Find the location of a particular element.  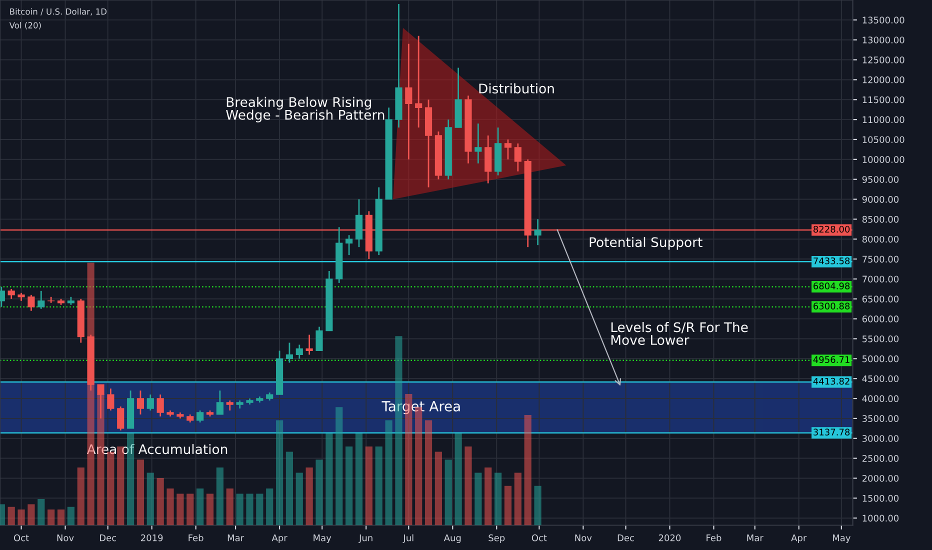

text: Bitcoin / U.S. Dollar, 1D is located at coordinates (58, 12).